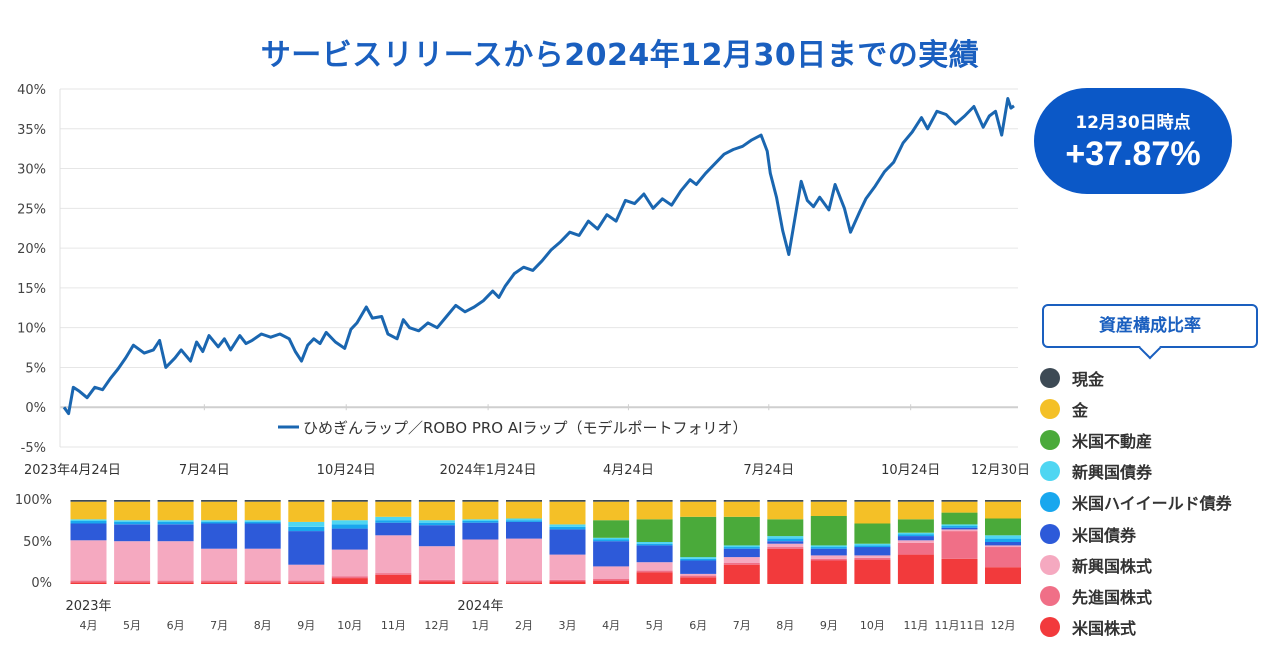 Image resolution: width=1280 pixels, height=660 pixels. Describe the element at coordinates (698, 625) in the screenshot. I see `bar-x-tick-label: 6月` at that location.